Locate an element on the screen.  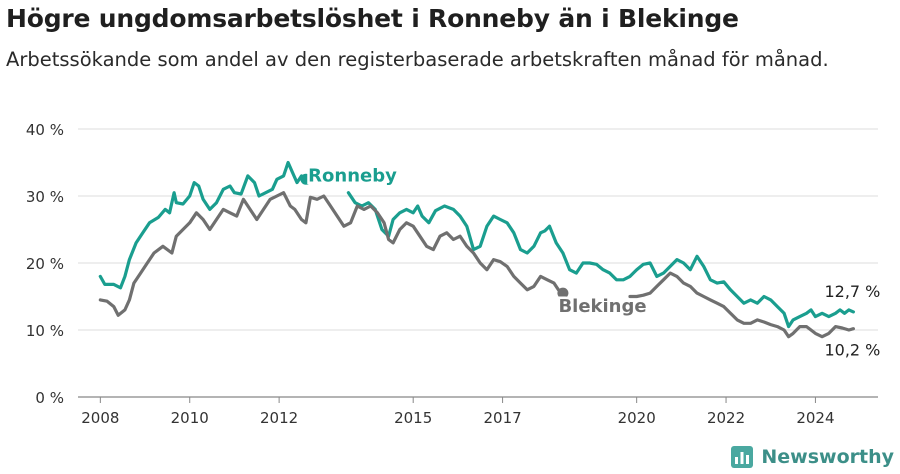
end-value-label: 10,2 % is located at coordinates (852, 350).